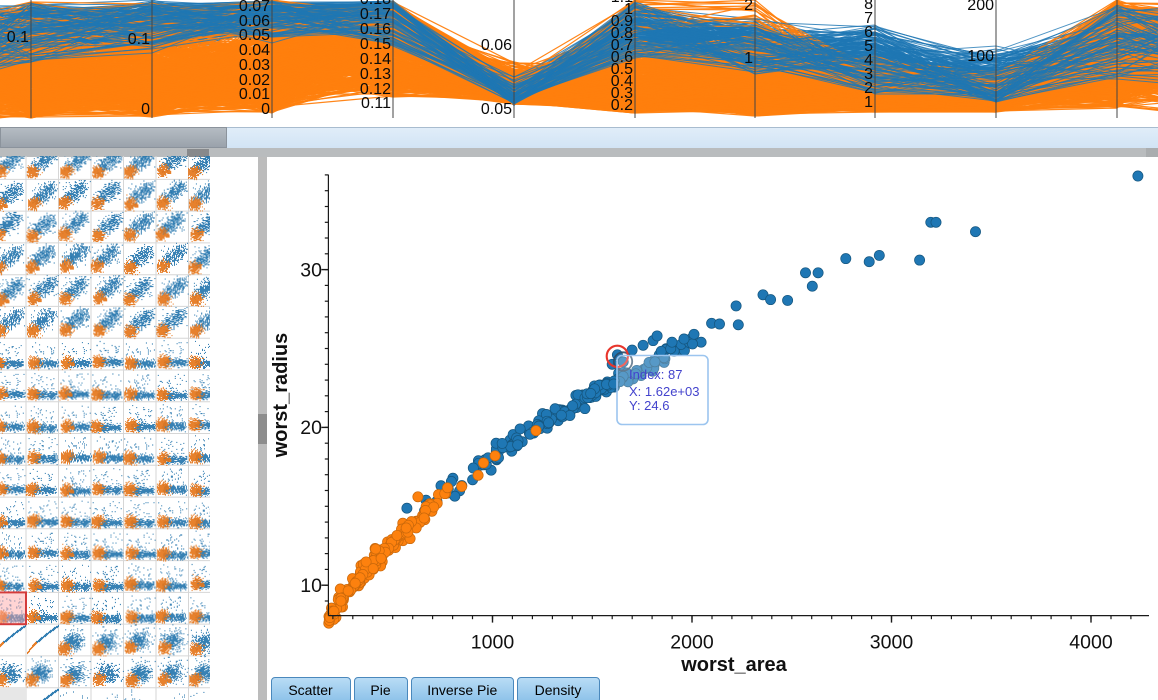 The image size is (1158, 700). What do you see at coordinates (375, 74) in the screenshot?
I see `svg-text: 0.13` at bounding box center [375, 74].